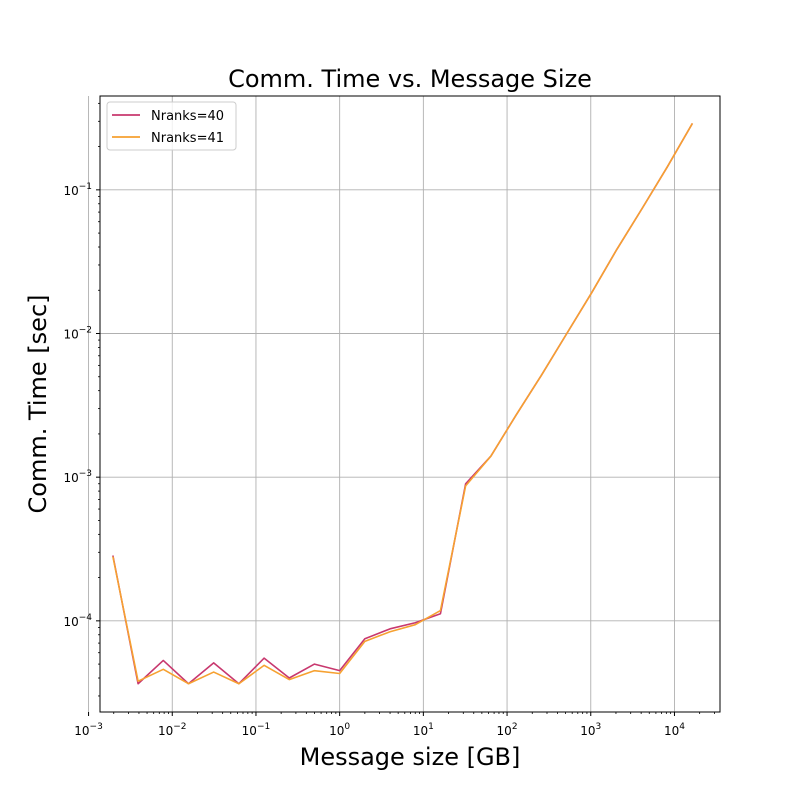  I want to click on x-tick-label: 10³, so click(590, 730).